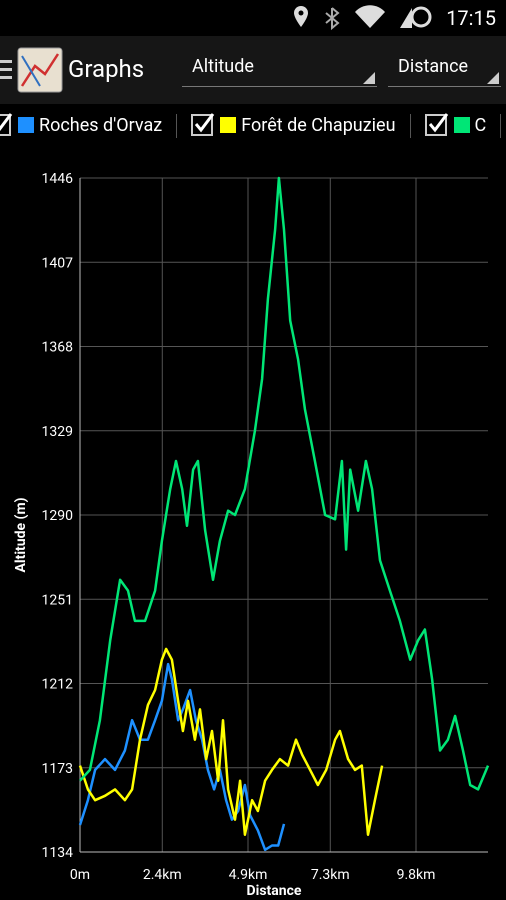  I want to click on app-icon, so click(33, 70).